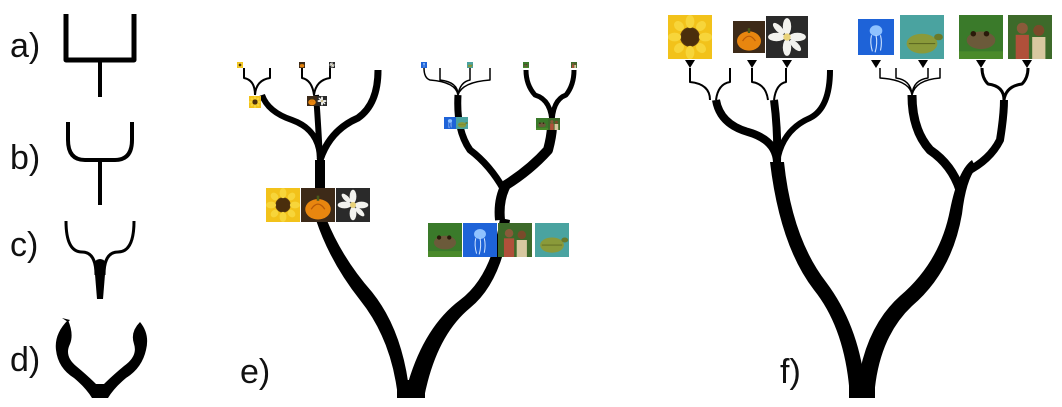 The height and width of the screenshot is (407, 1062). What do you see at coordinates (539, 97) in the screenshot?
I see `e-right-sub2` at bounding box center [539, 97].